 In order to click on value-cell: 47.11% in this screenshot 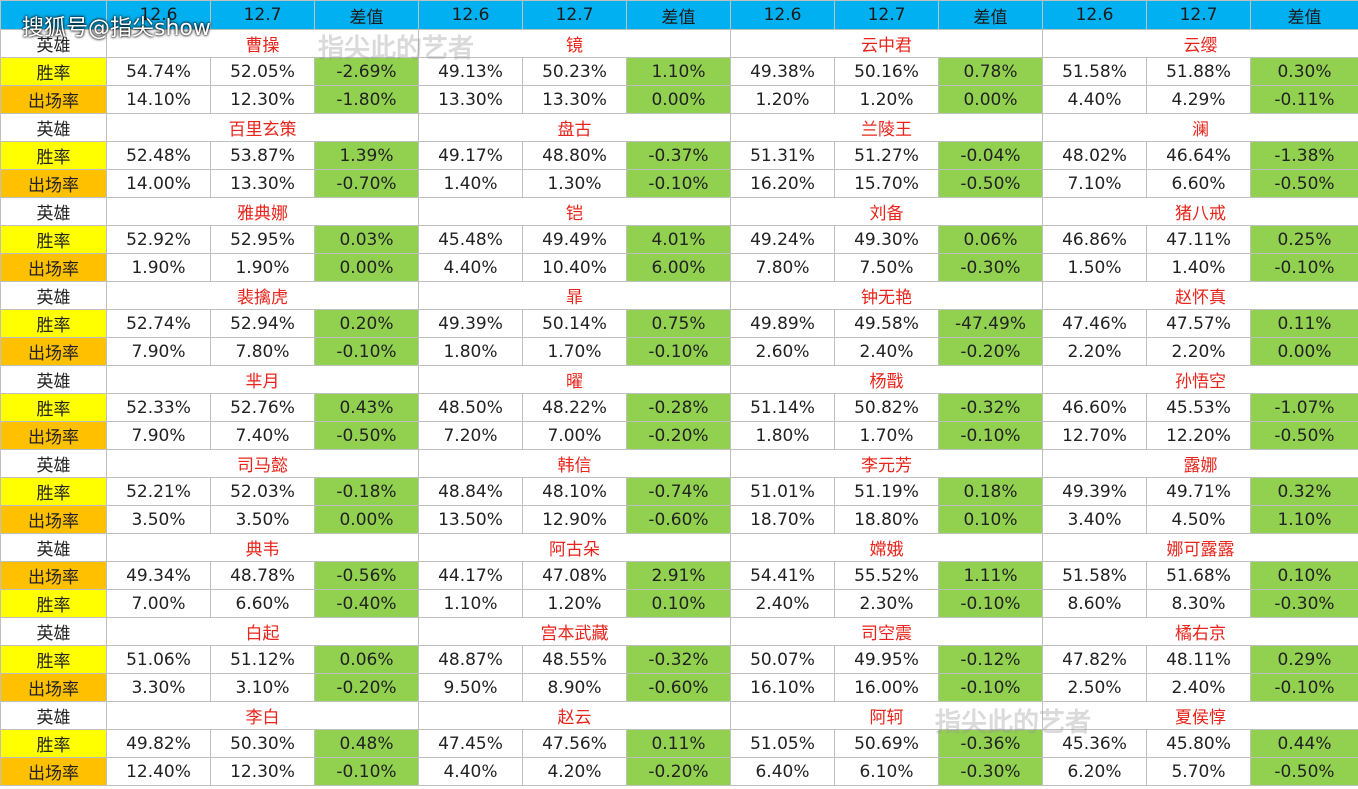, I will do `click(1198, 239)`.